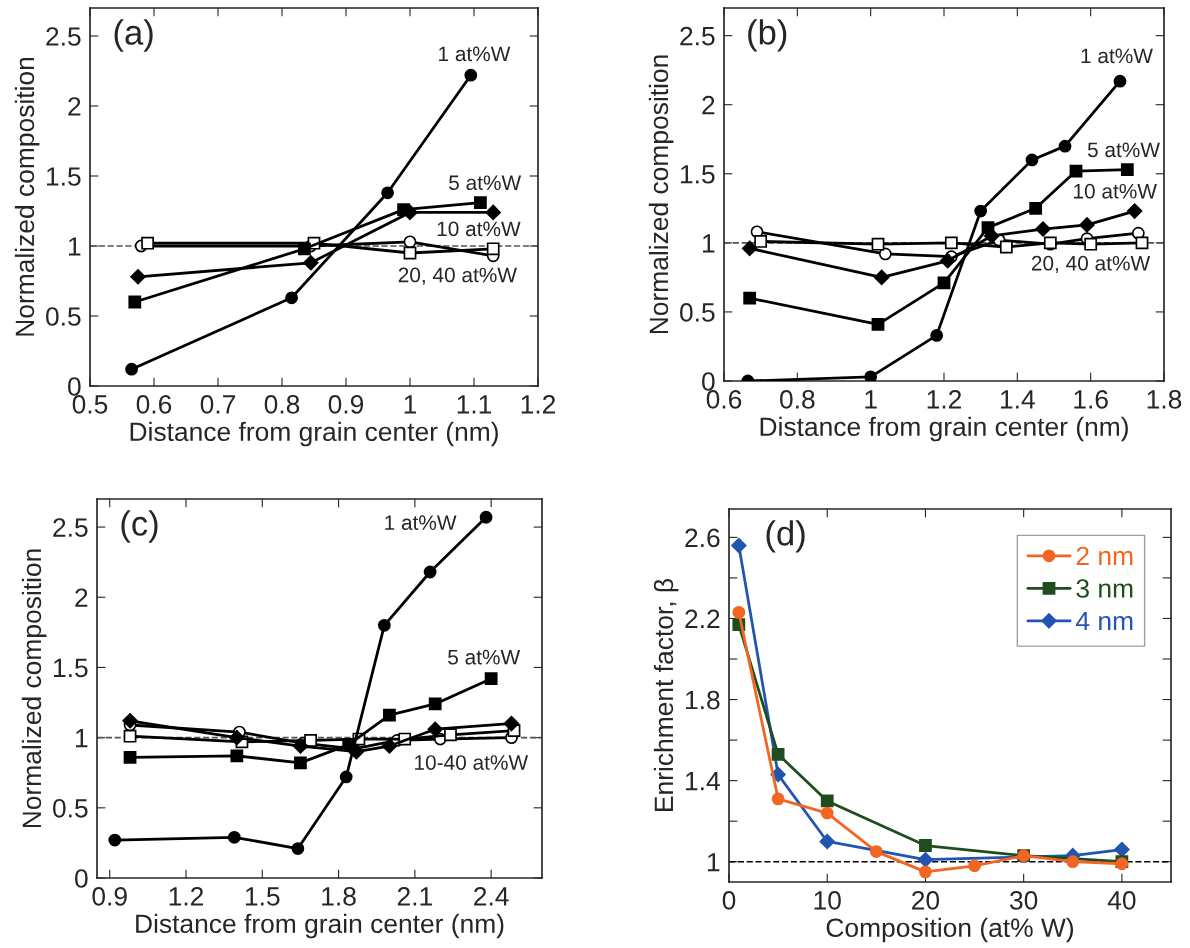  I want to click on x-tick-label: 1.4, so click(1018, 399).